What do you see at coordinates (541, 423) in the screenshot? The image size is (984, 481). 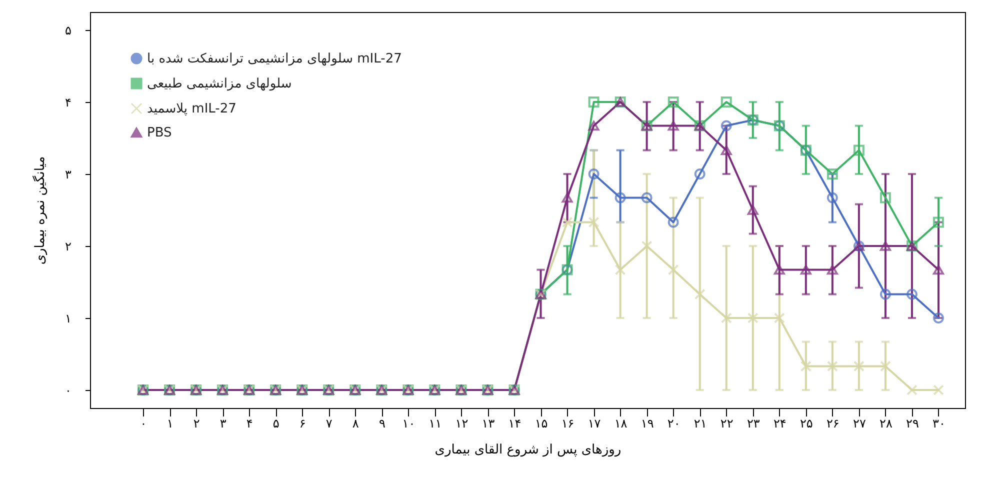 I see `x-tick-label: ۱۵` at bounding box center [541, 423].